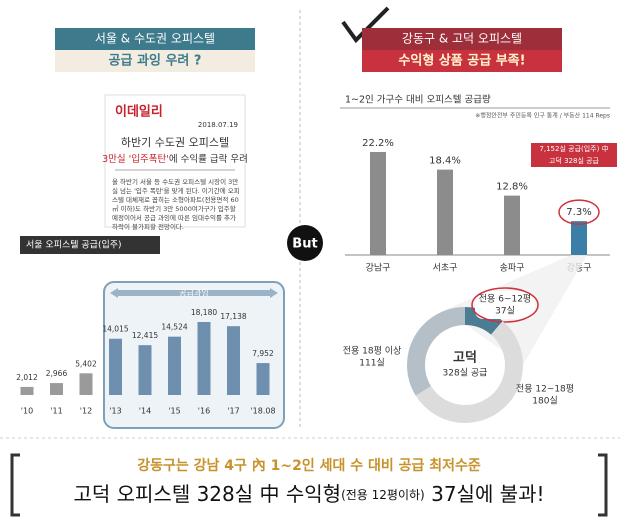 This screenshot has height=528, width=620. Describe the element at coordinates (365, 25) in the screenshot. I see `check-icon` at that location.